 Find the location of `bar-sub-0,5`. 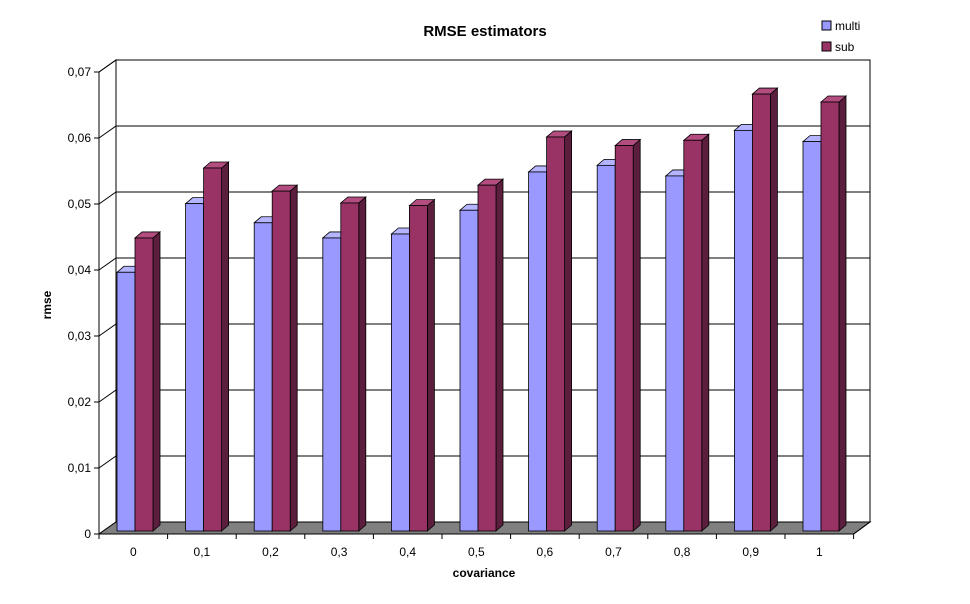

bar-sub-0,5 is located at coordinates (490, 355).